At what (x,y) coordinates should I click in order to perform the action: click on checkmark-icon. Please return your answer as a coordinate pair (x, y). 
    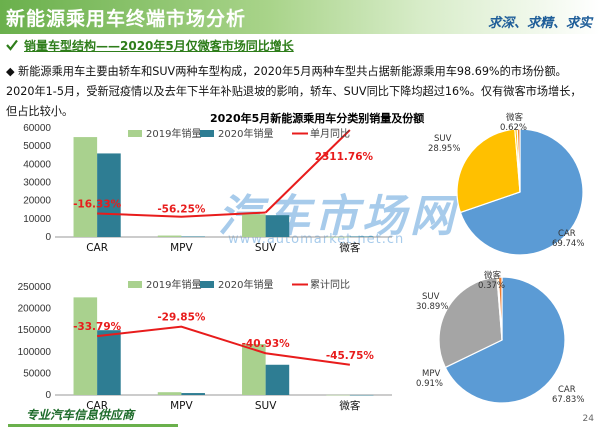
    Looking at the image, I should click on (12, 45).